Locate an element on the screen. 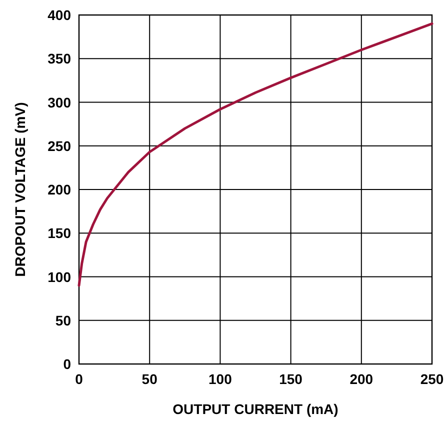 The height and width of the screenshot is (422, 447). y-tick-label: 350 is located at coordinates (60, 58).